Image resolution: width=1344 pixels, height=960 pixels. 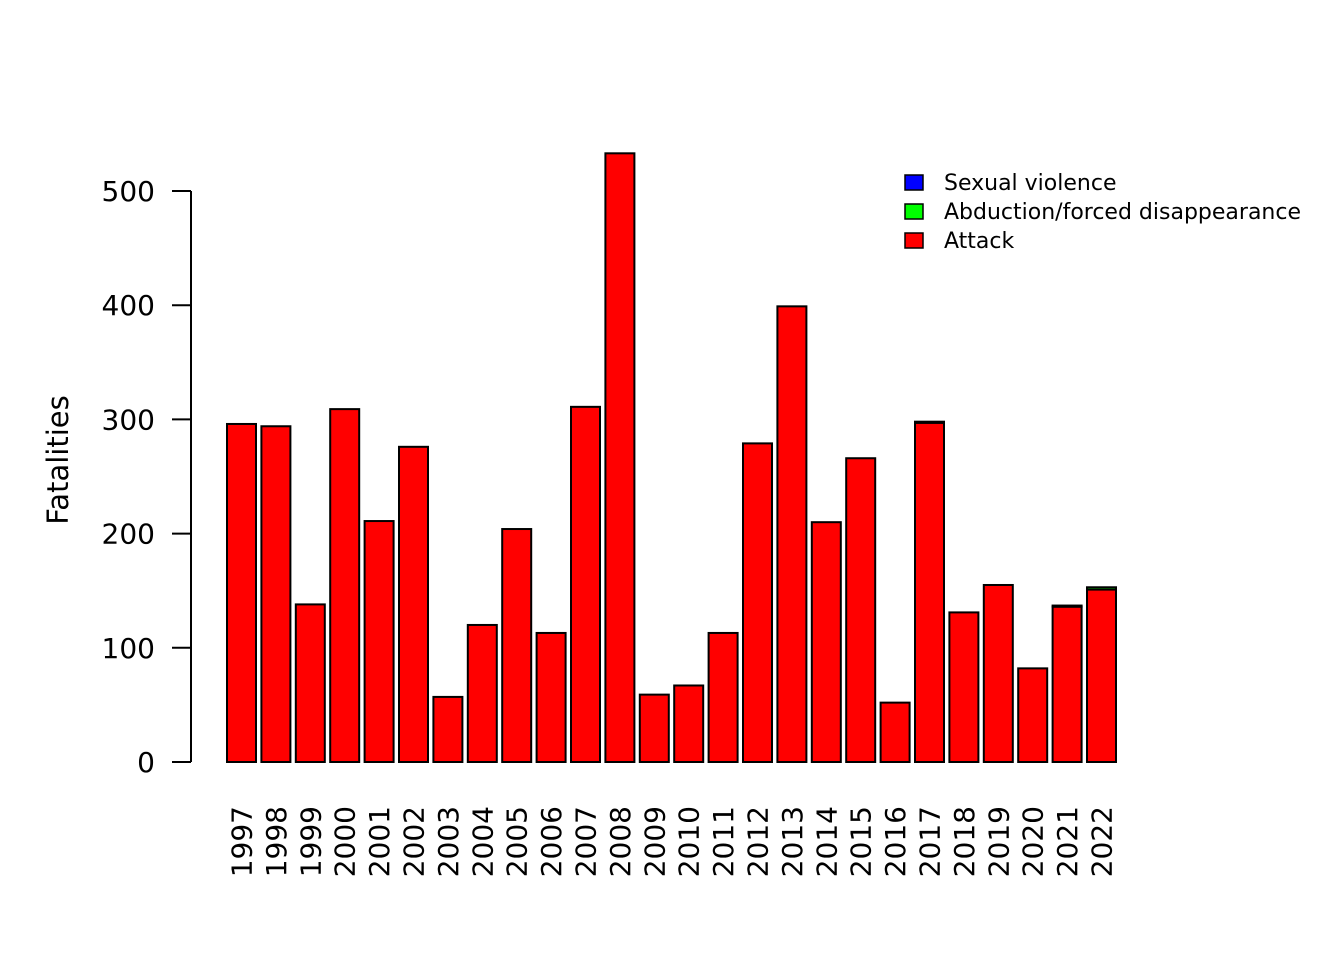 I want to click on x-tick-label-2012: 2012, so click(x=758, y=841).